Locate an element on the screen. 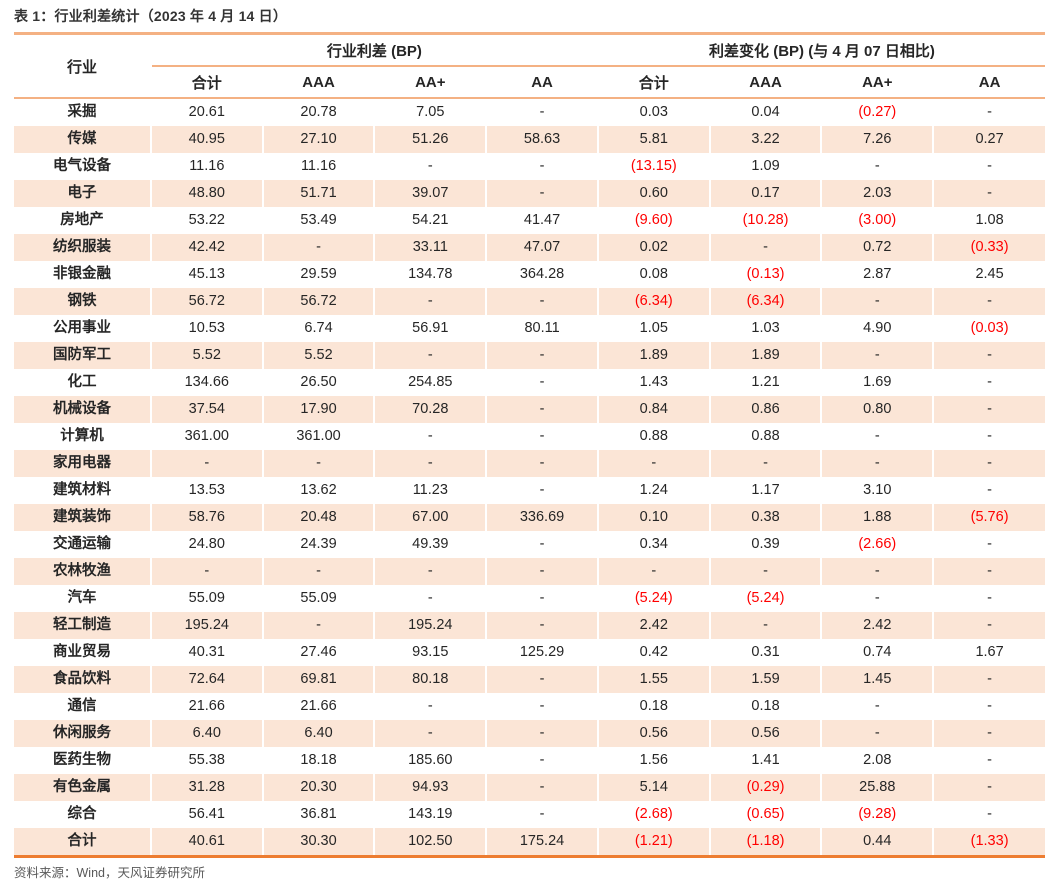 The width and height of the screenshot is (1059, 886). value-cell: 2.42 is located at coordinates (878, 625).